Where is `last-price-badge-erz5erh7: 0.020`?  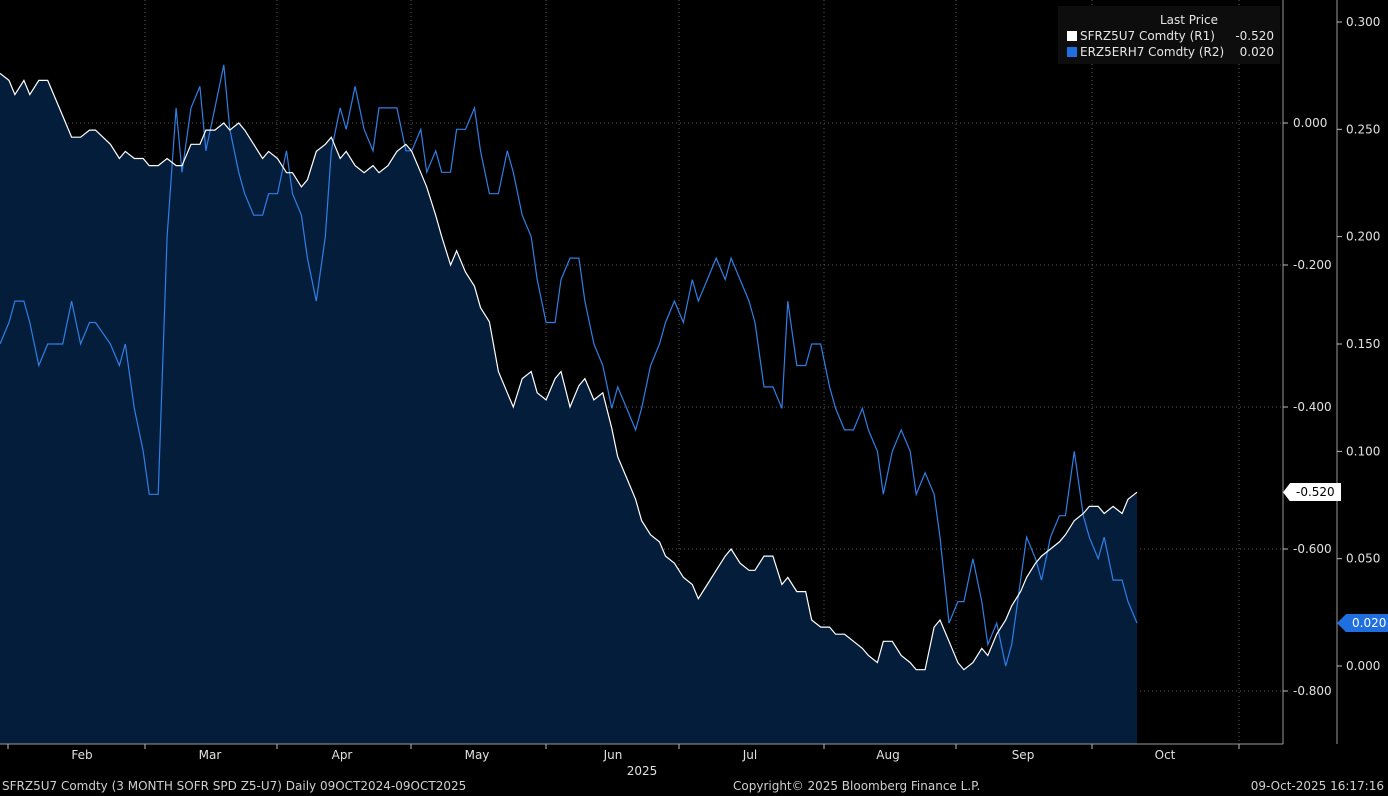 last-price-badge-erz5erh7: 0.020 is located at coordinates (1367, 623).